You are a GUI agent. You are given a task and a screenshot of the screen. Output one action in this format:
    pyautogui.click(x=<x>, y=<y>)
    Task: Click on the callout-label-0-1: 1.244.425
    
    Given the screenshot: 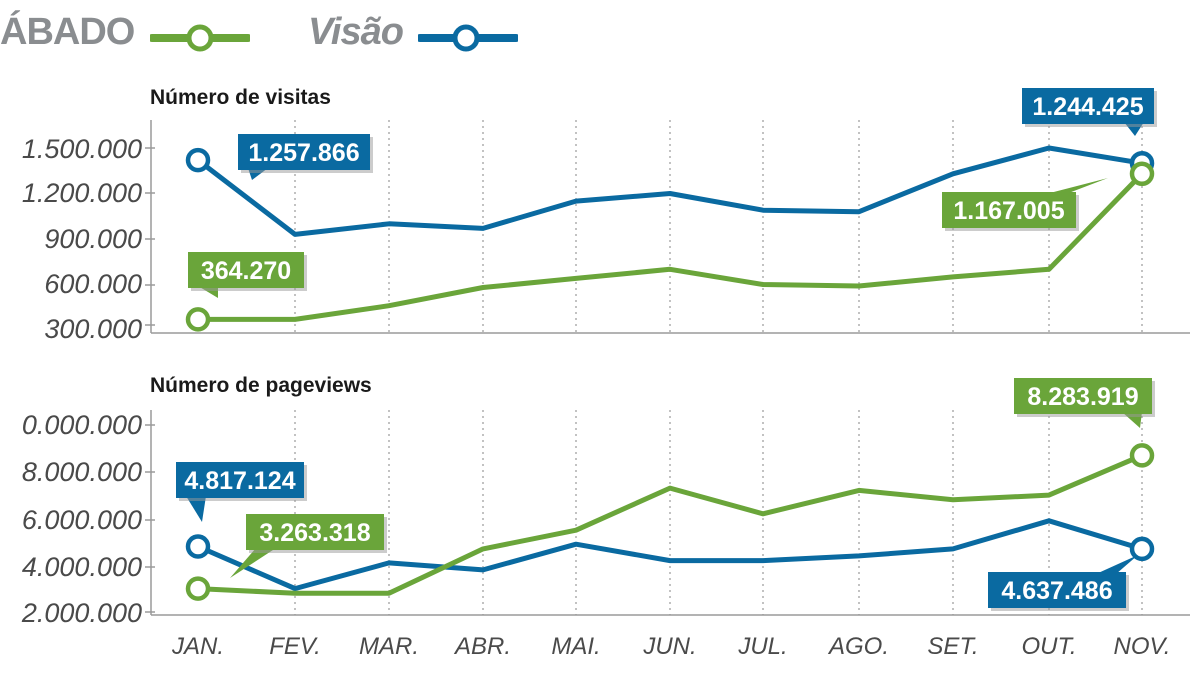 What is the action you would take?
    pyautogui.click(x=1087, y=107)
    